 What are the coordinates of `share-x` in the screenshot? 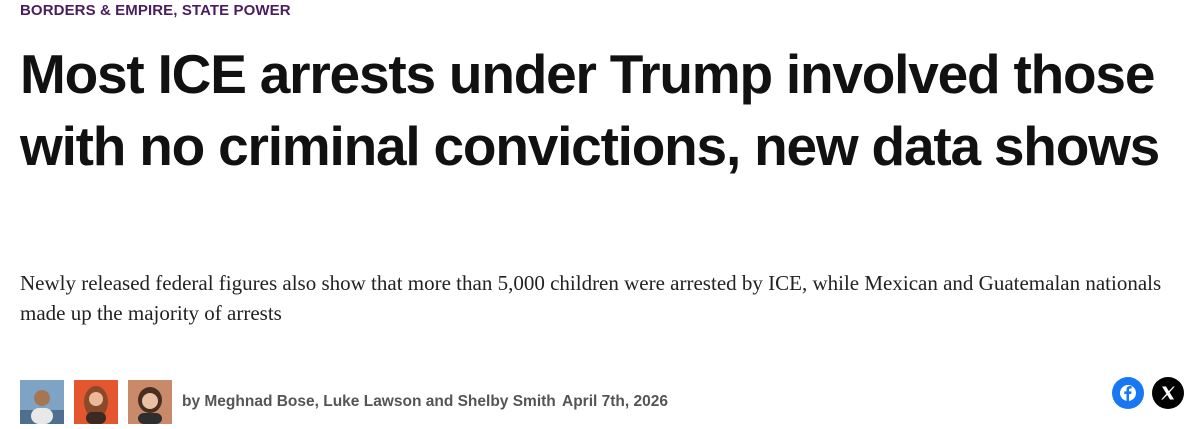 It's located at (1168, 393).